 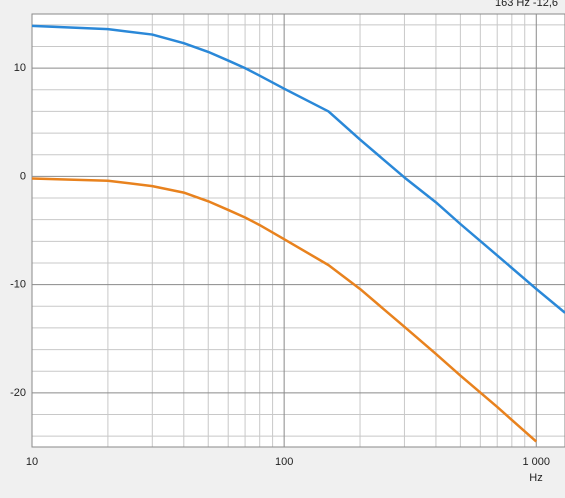 I want to click on x-axis-label: Hz, so click(x=535, y=478).